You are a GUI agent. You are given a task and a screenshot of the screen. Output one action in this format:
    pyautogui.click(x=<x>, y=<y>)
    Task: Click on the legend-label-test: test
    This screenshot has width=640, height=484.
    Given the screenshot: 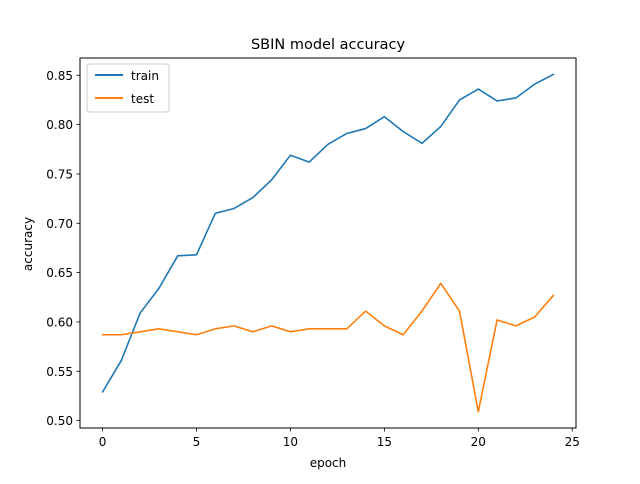 What is the action you would take?
    pyautogui.click(x=142, y=99)
    